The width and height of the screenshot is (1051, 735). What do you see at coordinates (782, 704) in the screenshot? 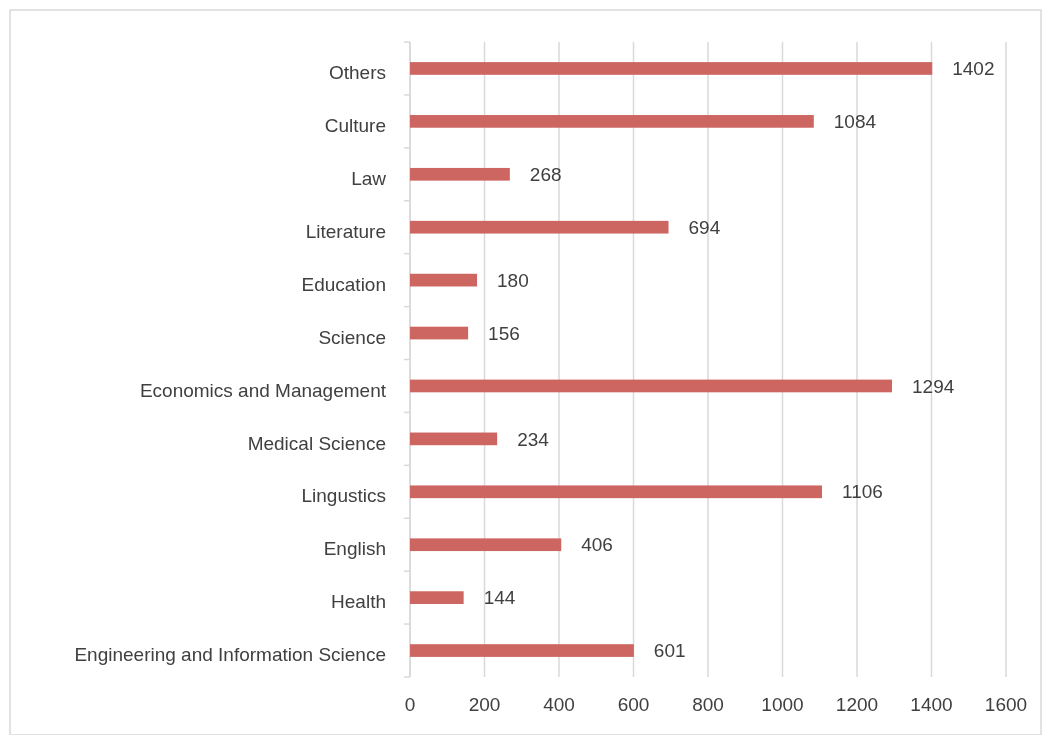
I see `x-tick-label: 1000` at bounding box center [782, 704].